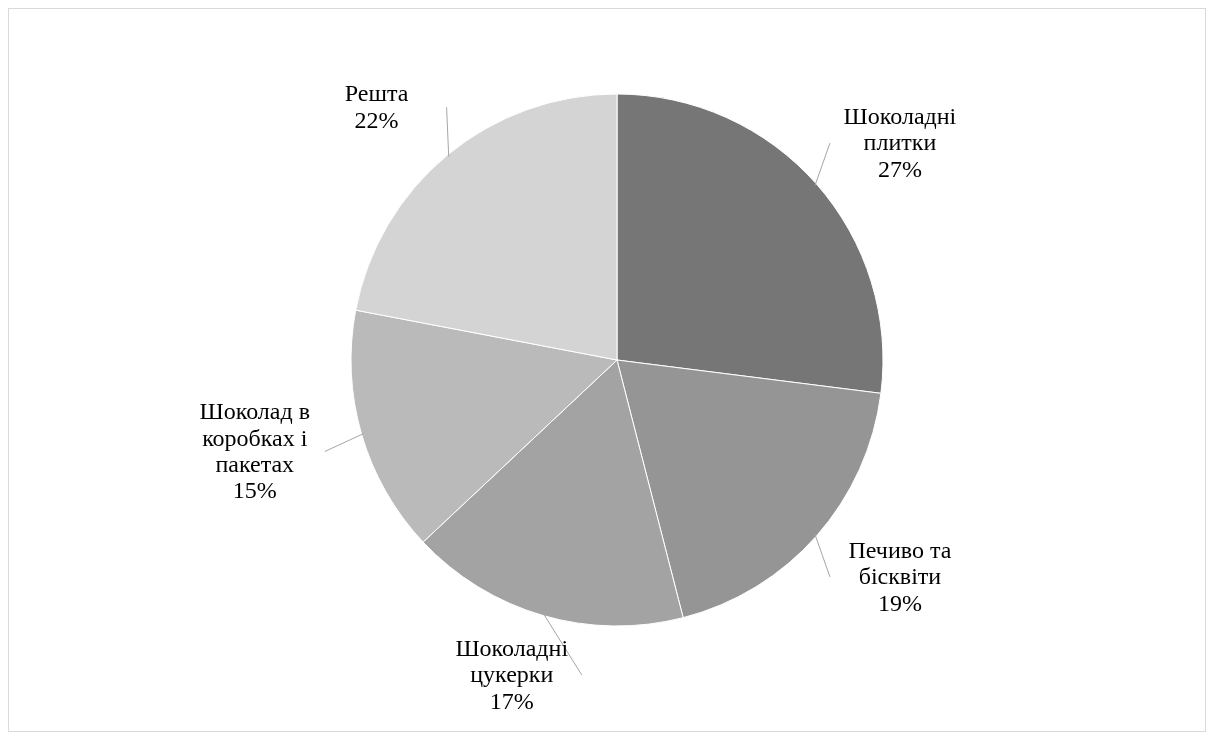 Image resolution: width=1214 pixels, height=740 pixels. Describe the element at coordinates (899, 602) in the screenshot. I see `data-label: 19%` at that location.